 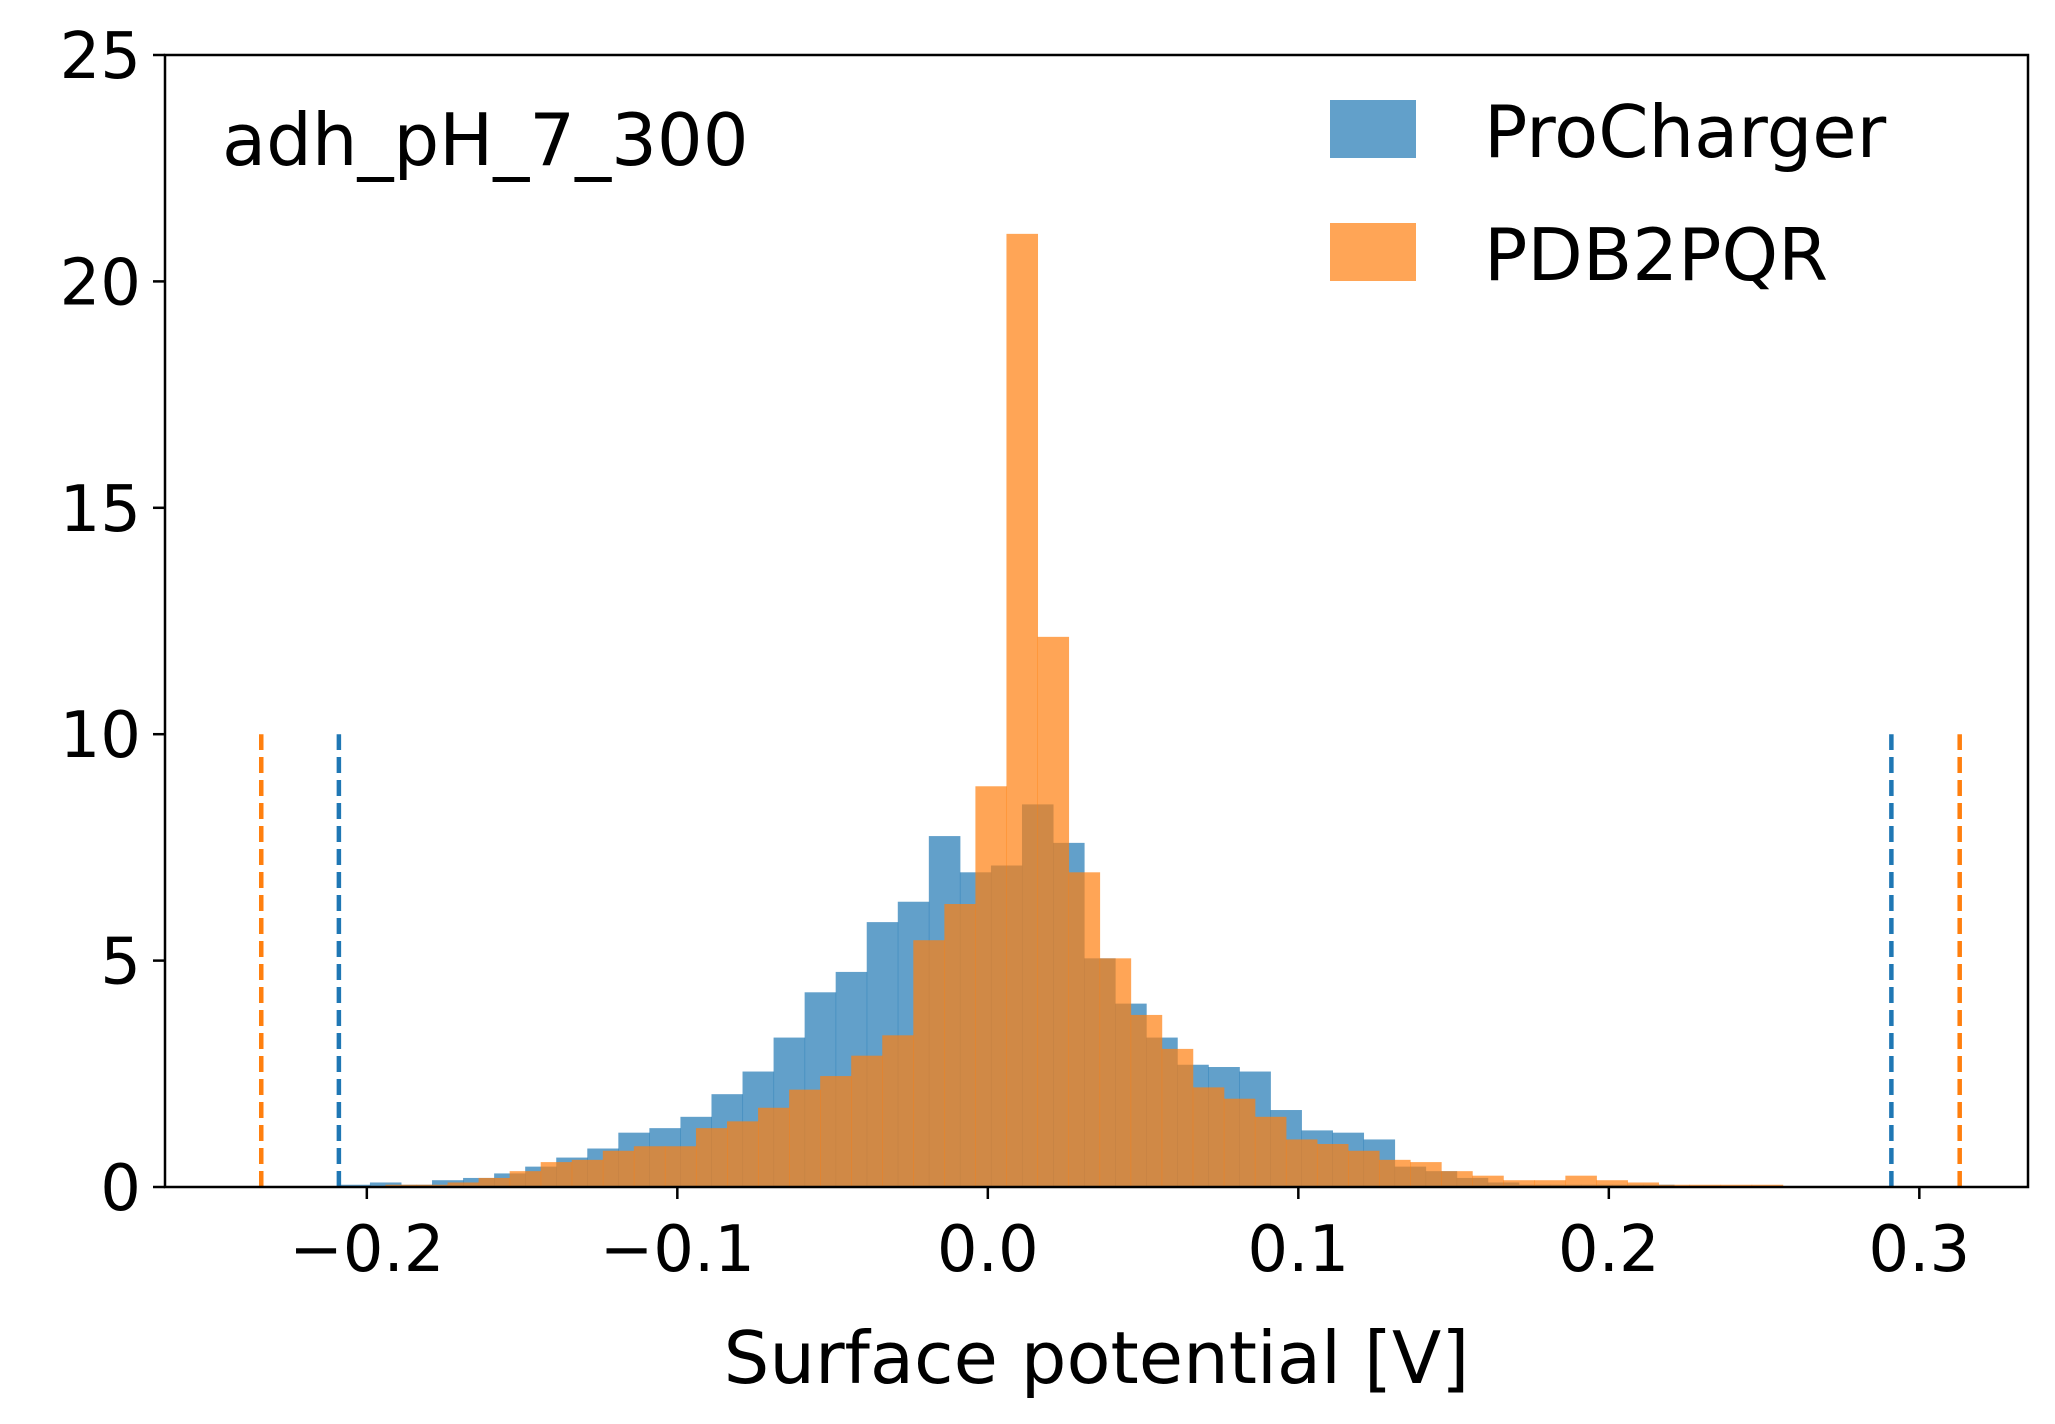 I want to click on y-tick-label: 5, so click(x=120, y=963).